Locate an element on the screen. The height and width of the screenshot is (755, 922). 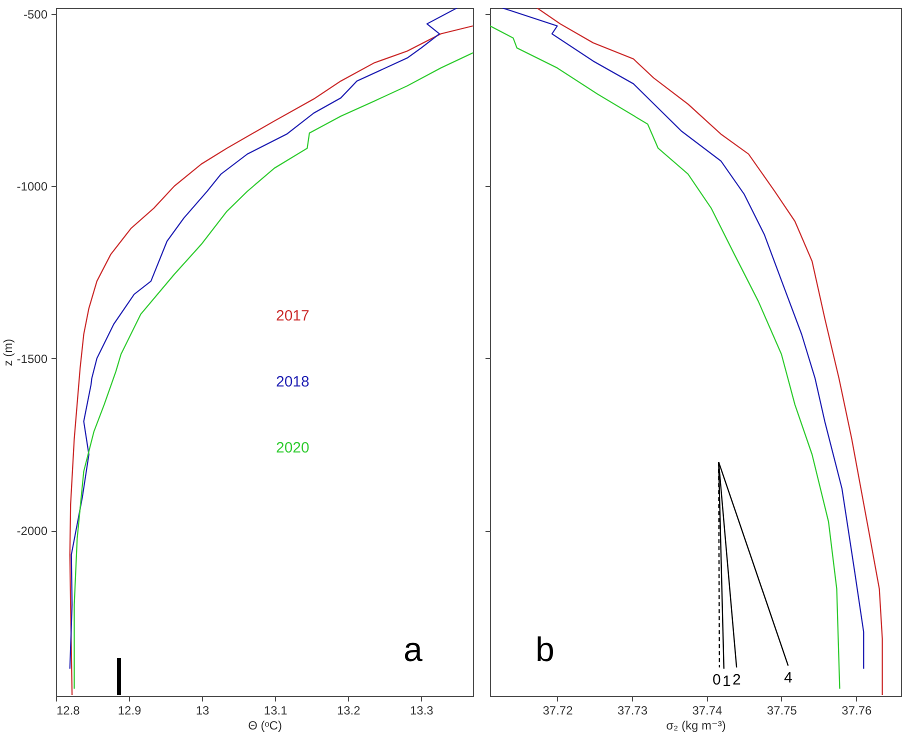
series-label: 0 is located at coordinates (716, 679).